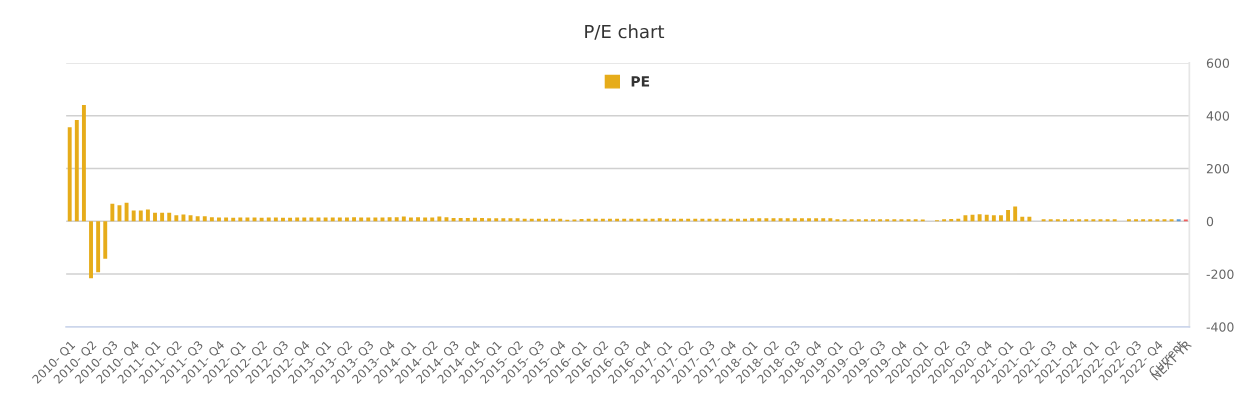 This screenshot has height=406, width=1248. What do you see at coordinates (640, 81) in the screenshot?
I see `legend-label: PE` at bounding box center [640, 81].